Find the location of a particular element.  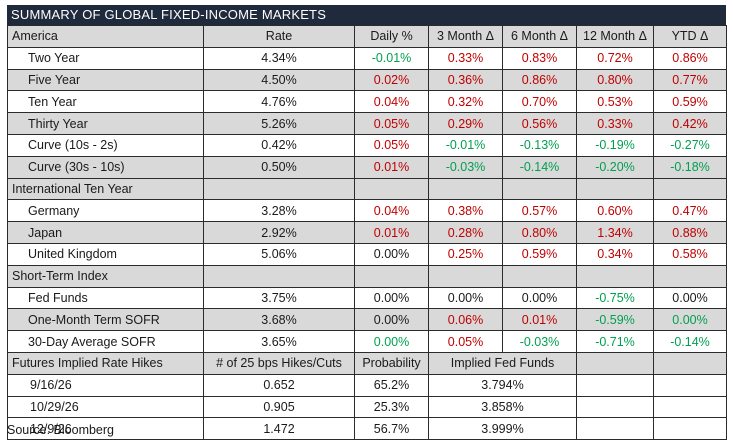

section-international: International Ten Year is located at coordinates (367, 189).